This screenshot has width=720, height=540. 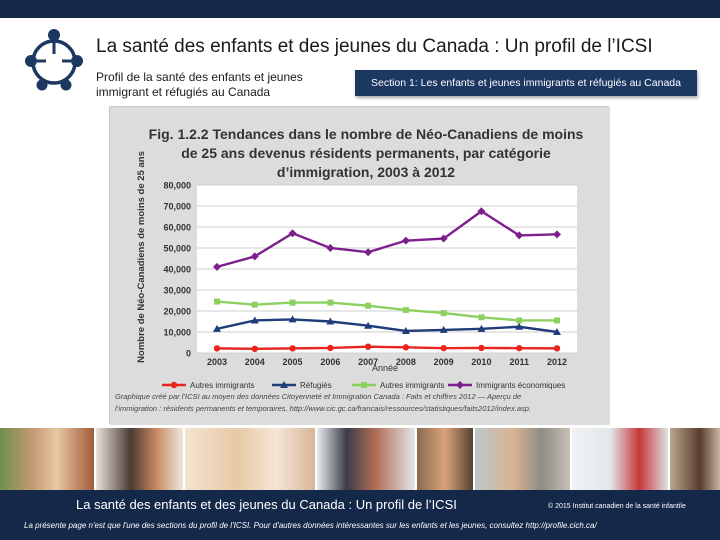 I want to click on x-tick-label: 2004, so click(x=255, y=362).